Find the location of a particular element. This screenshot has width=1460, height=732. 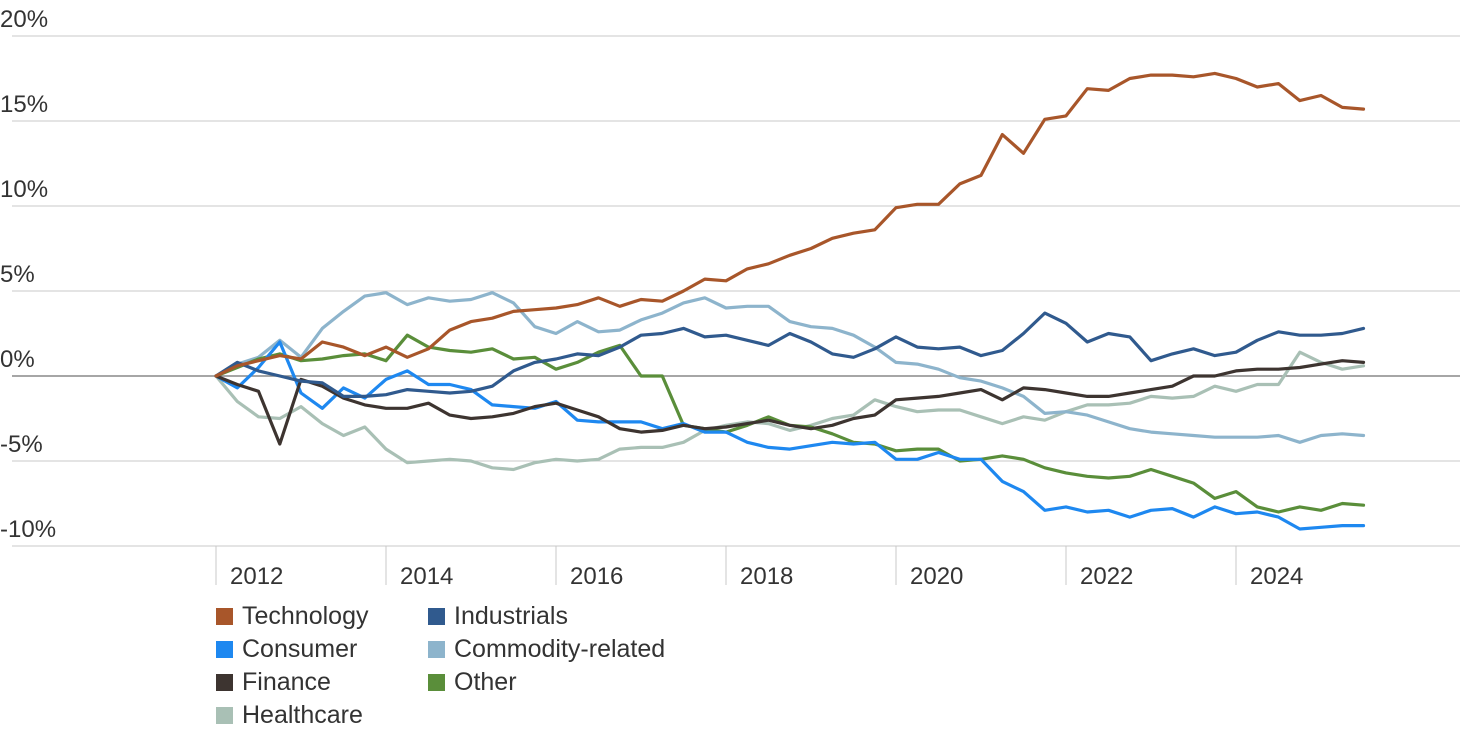

legend-item: Other is located at coordinates (472, 682).